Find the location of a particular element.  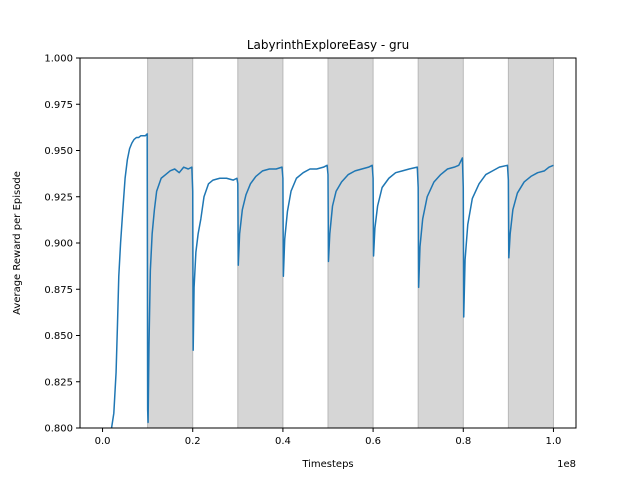

x-tick-label: 0.6 is located at coordinates (373, 441).